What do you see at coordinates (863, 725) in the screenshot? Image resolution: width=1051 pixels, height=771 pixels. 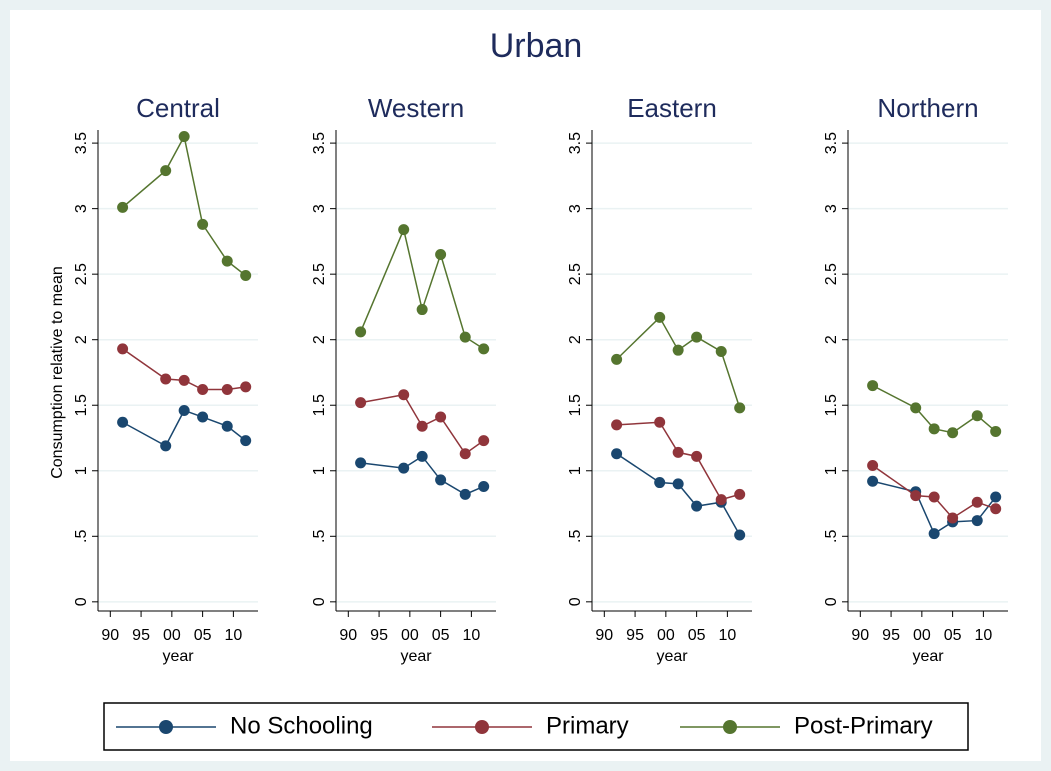 I see `legend-label: Post-Primary` at bounding box center [863, 725].